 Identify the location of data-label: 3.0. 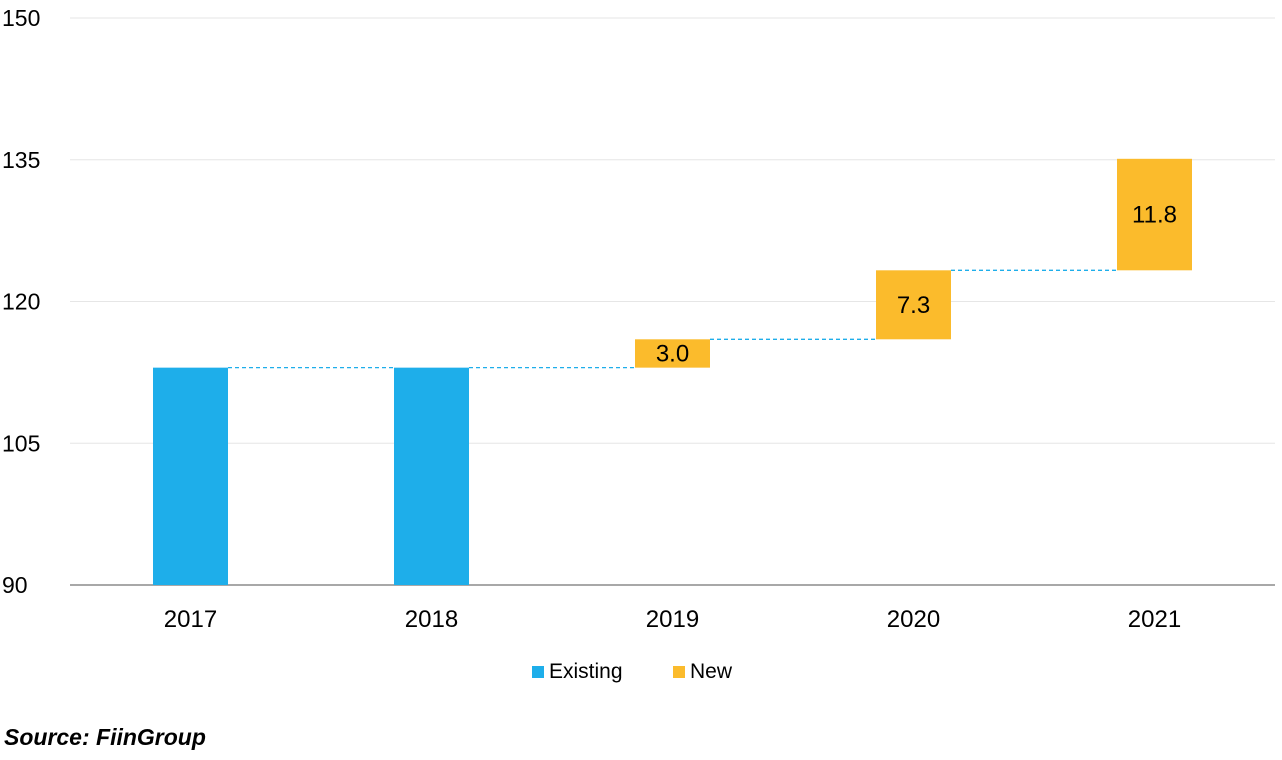
(672, 353).